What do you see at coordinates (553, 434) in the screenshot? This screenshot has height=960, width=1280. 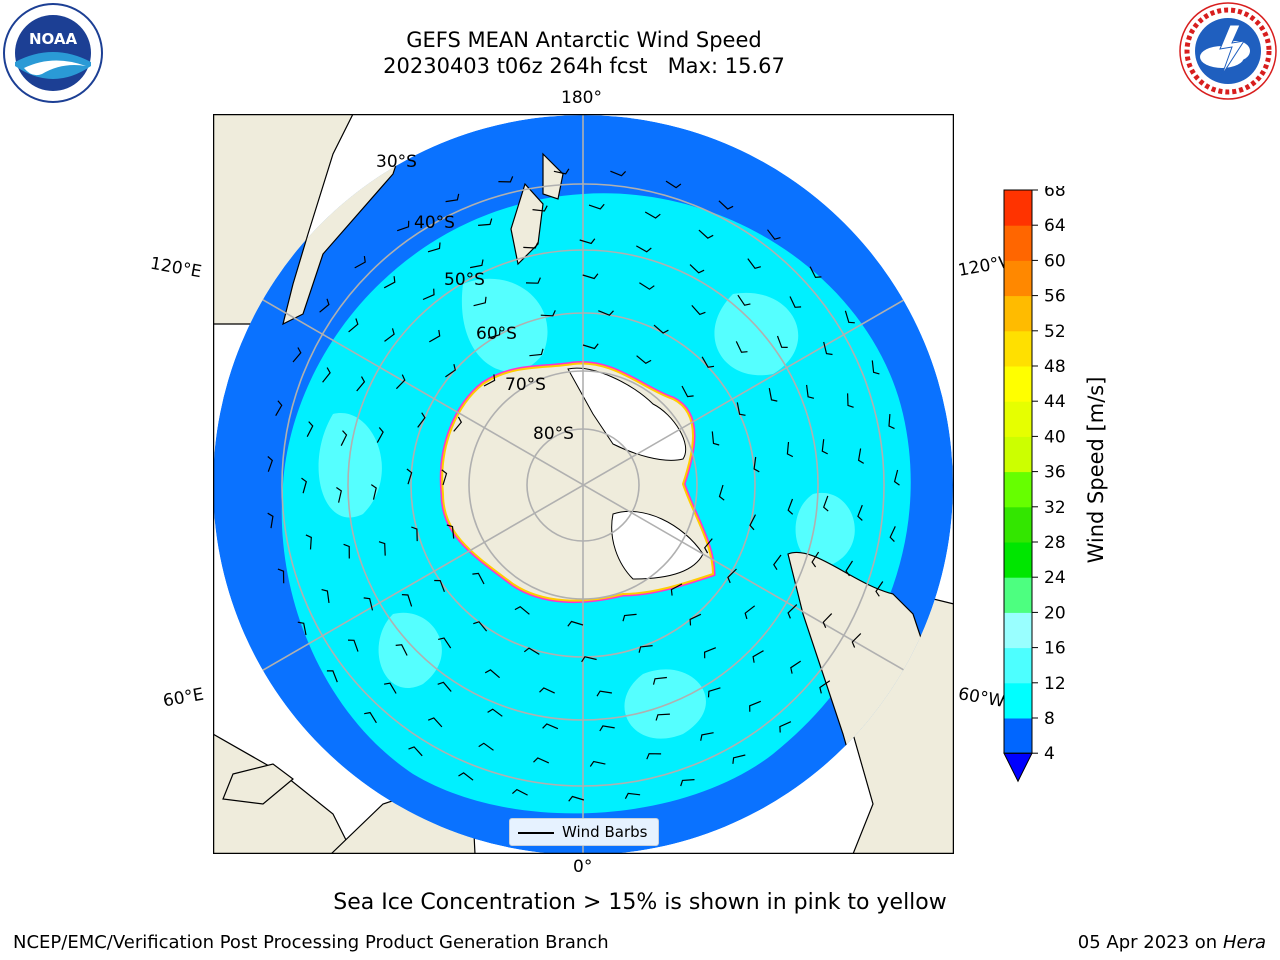 I see `lat-label-80s: 80°S` at bounding box center [553, 434].